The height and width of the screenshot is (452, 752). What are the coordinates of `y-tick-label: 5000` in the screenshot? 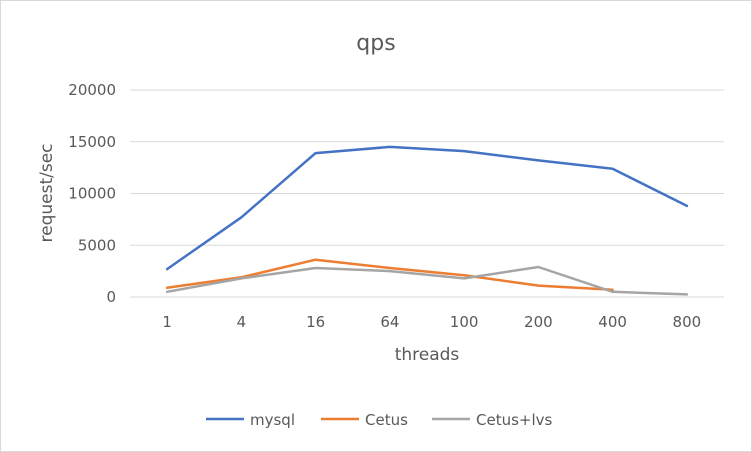 It's located at (97, 245).